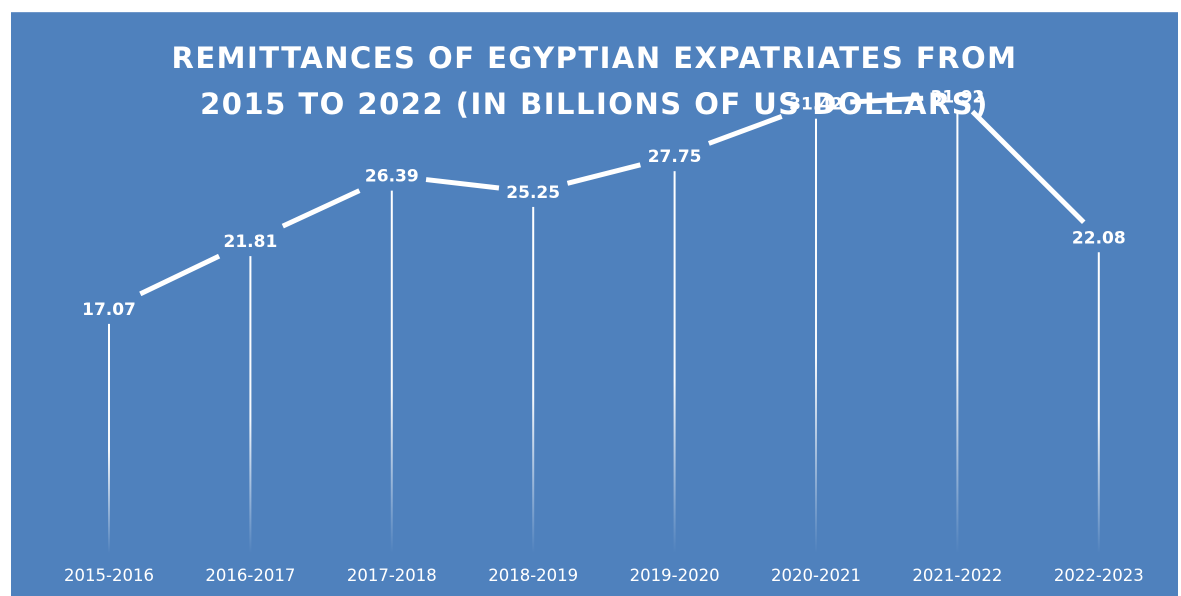 The image size is (1181, 596). What do you see at coordinates (1099, 575) in the screenshot?
I see `x-tick-label-2022-2023: 2022-2023` at bounding box center [1099, 575].